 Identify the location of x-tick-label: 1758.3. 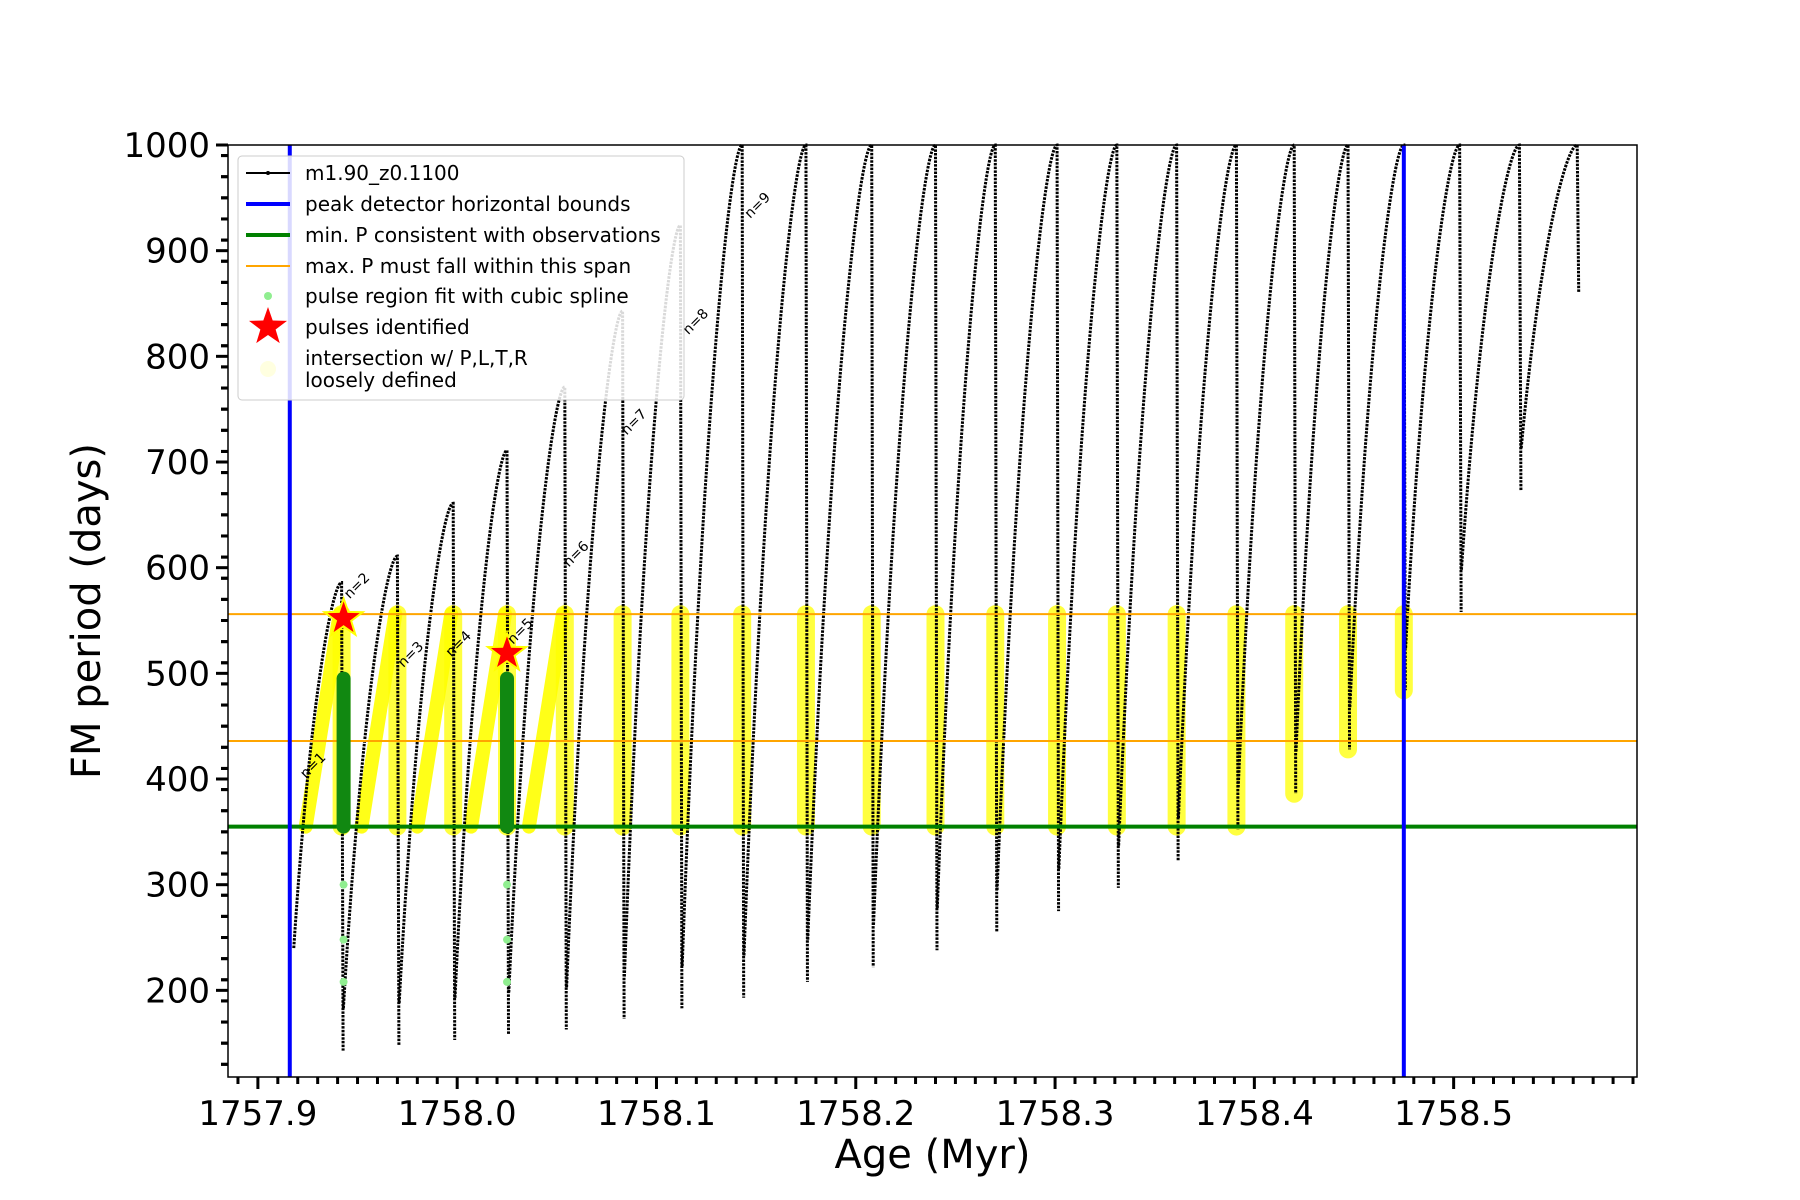
(1055, 1114).